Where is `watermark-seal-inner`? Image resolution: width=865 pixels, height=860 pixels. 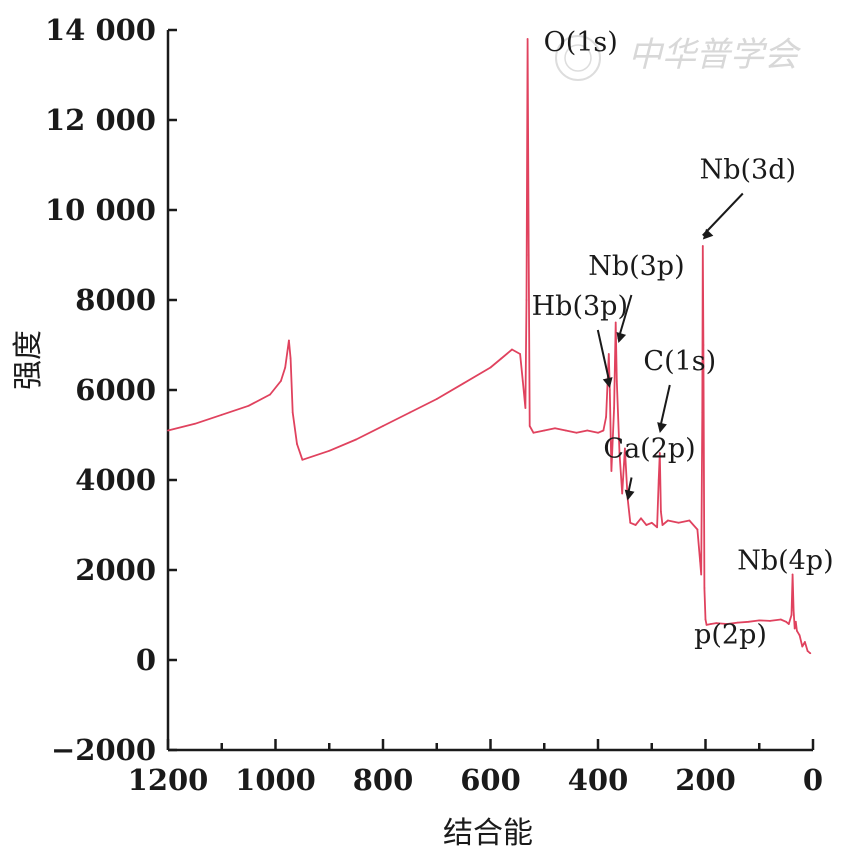 watermark-seal-inner is located at coordinates (578, 58).